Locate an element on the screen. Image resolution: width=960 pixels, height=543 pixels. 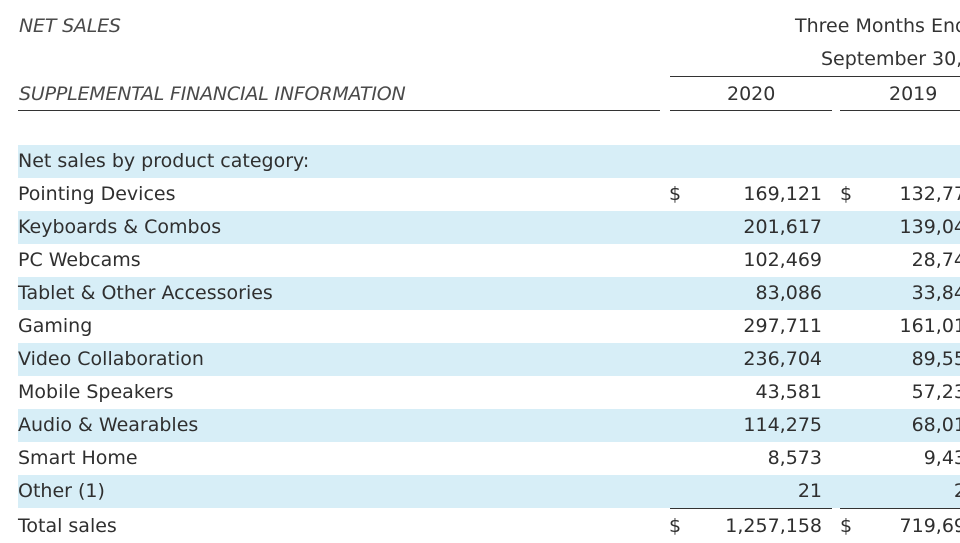
period-underline is located at coordinates (815, 76).